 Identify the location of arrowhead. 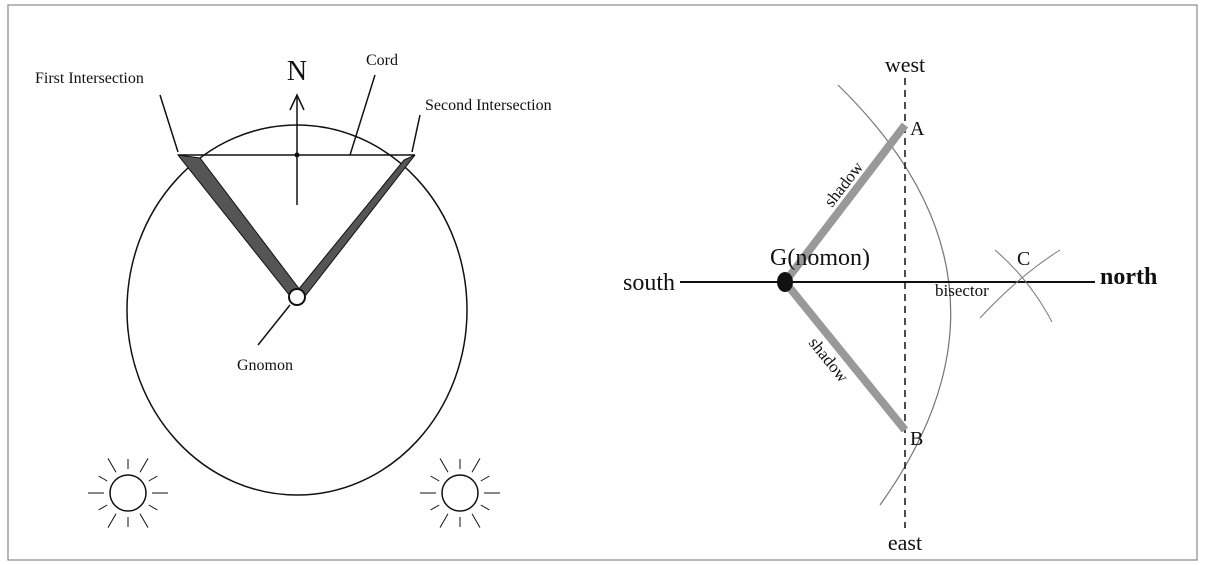
(297, 102).